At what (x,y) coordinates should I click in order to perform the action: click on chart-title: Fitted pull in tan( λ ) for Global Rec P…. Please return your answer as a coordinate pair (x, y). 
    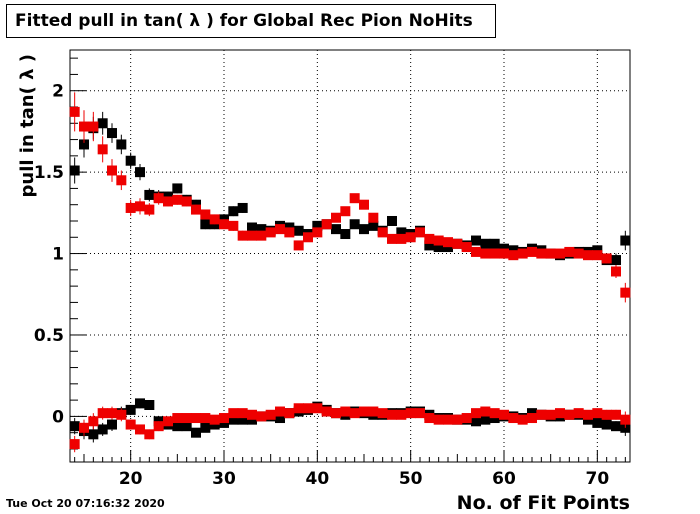
    Looking at the image, I should click on (244, 21).